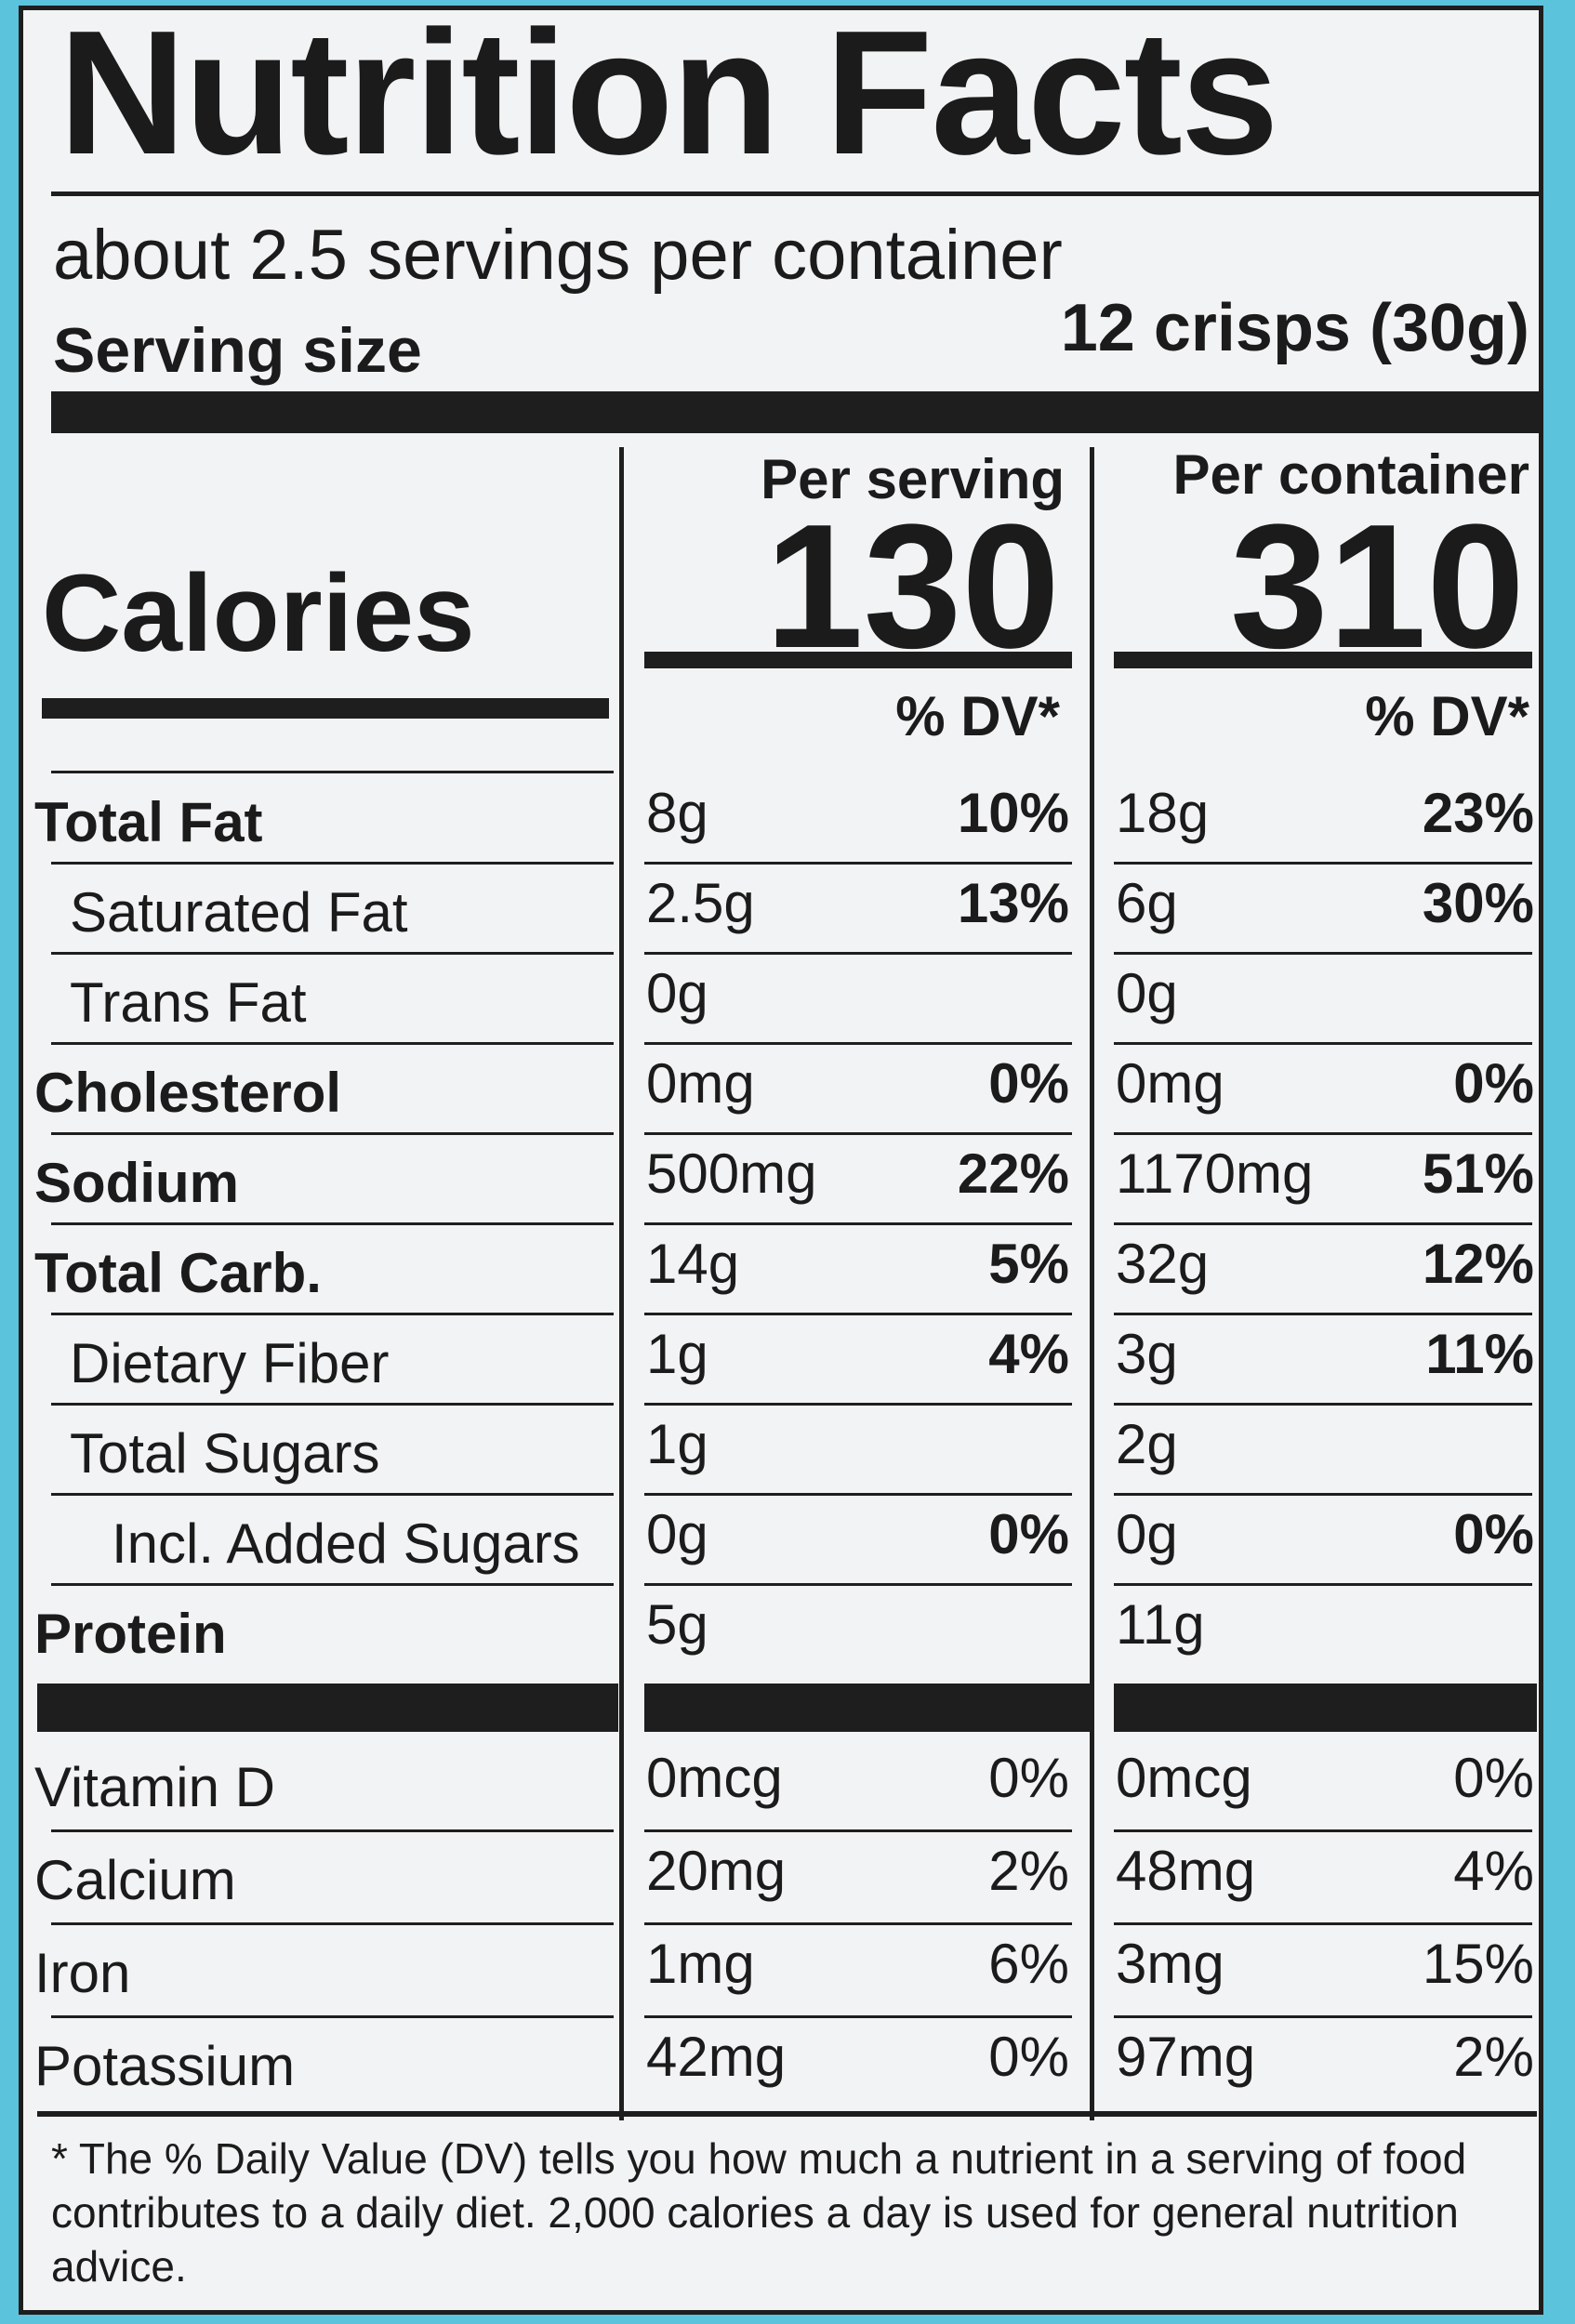 The width and height of the screenshot is (1575, 2324). Describe the element at coordinates (239, 912) in the screenshot. I see `nutrient-row-name: Saturated Fat` at that location.